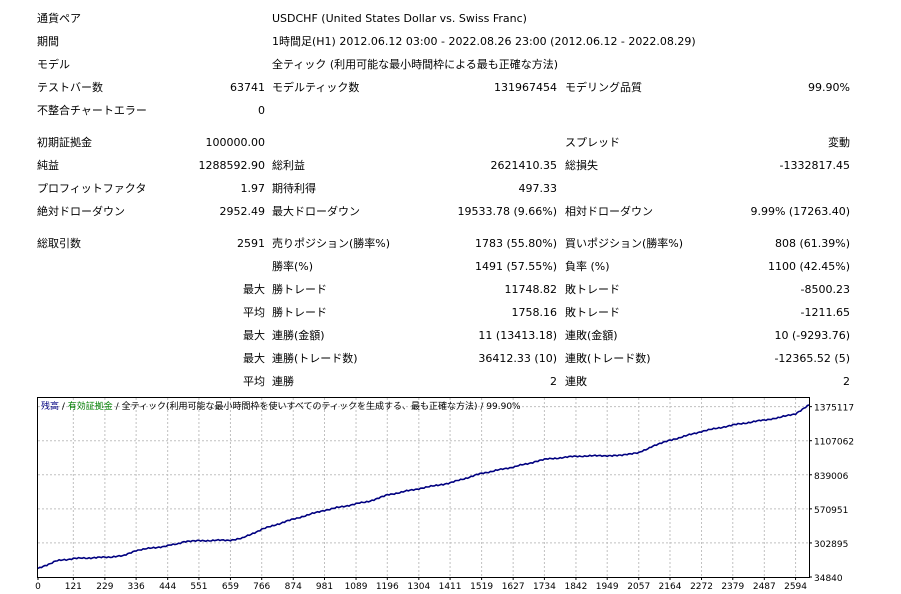 This screenshot has height=594, width=901. I want to click on profit-factor-value: 1.97, so click(253, 188).